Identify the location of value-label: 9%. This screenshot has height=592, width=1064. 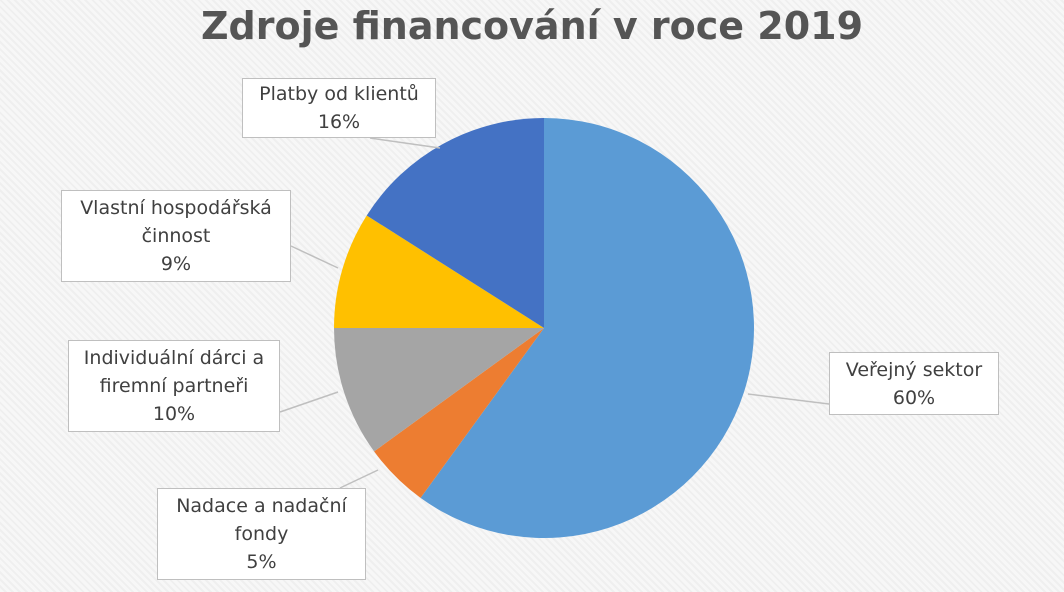
(176, 264).